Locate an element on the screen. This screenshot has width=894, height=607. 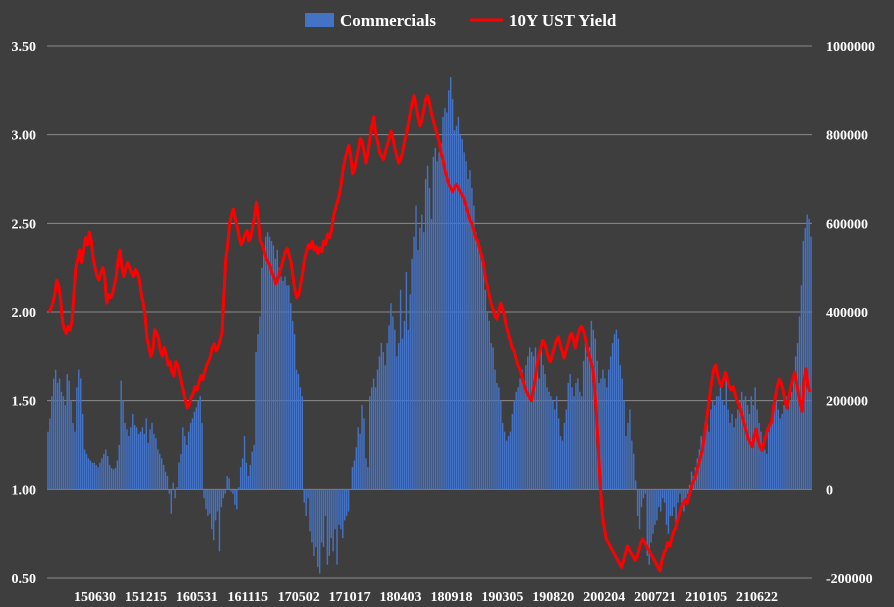
x-tick-label: 210622 is located at coordinates (757, 597).